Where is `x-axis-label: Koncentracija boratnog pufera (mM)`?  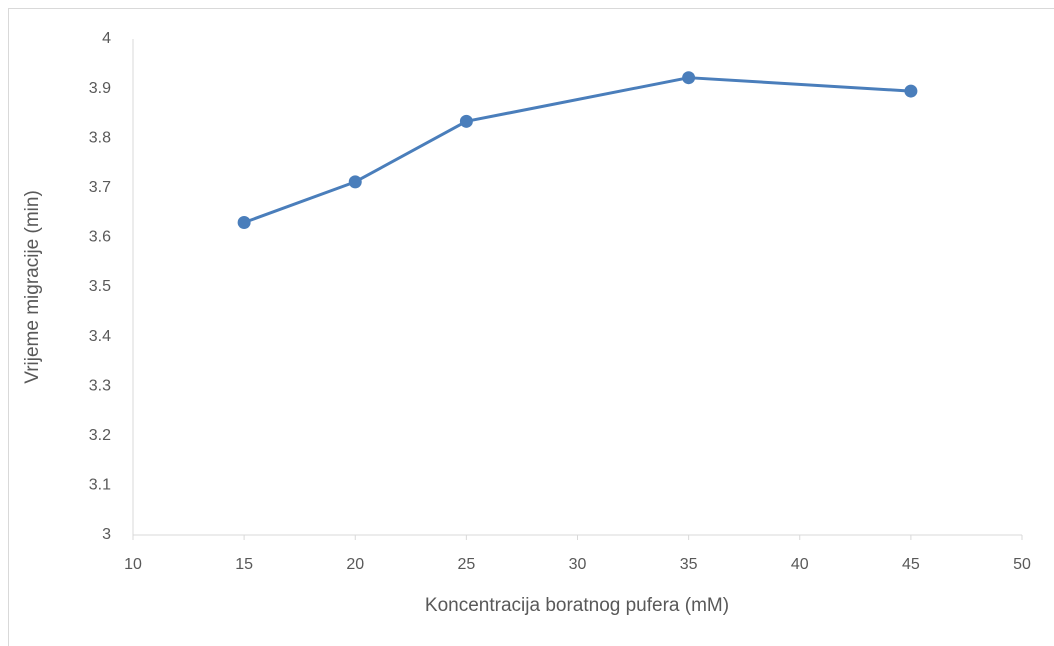 x-axis-label: Koncentracija boratnog pufera (mM) is located at coordinates (577, 605).